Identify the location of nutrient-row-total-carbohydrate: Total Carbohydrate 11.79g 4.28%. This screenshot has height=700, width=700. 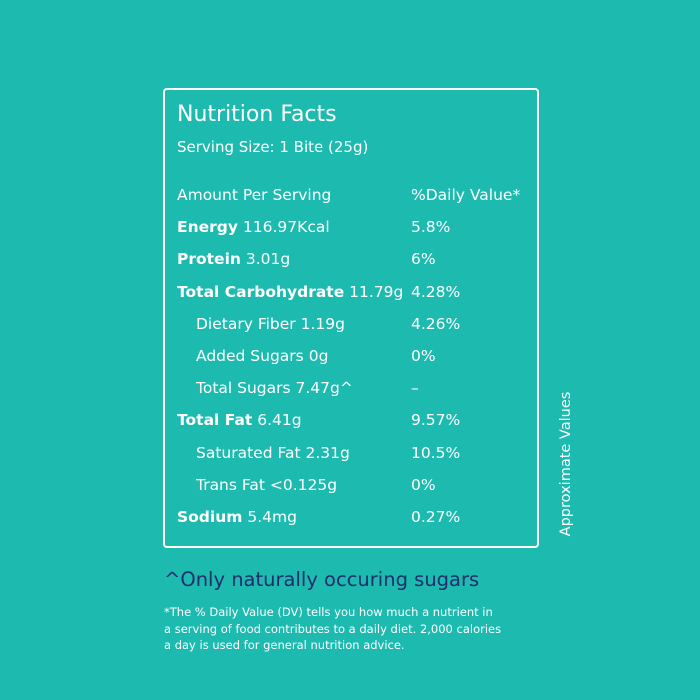
(351, 295).